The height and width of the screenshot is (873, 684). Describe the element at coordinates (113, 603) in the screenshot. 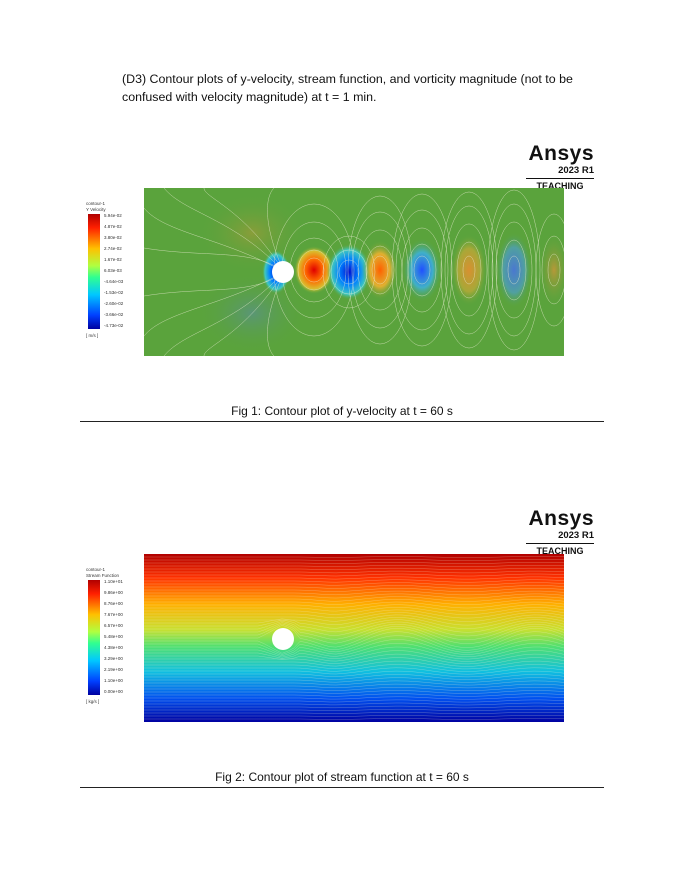

I see `tick-label: 8.76e+00` at that location.